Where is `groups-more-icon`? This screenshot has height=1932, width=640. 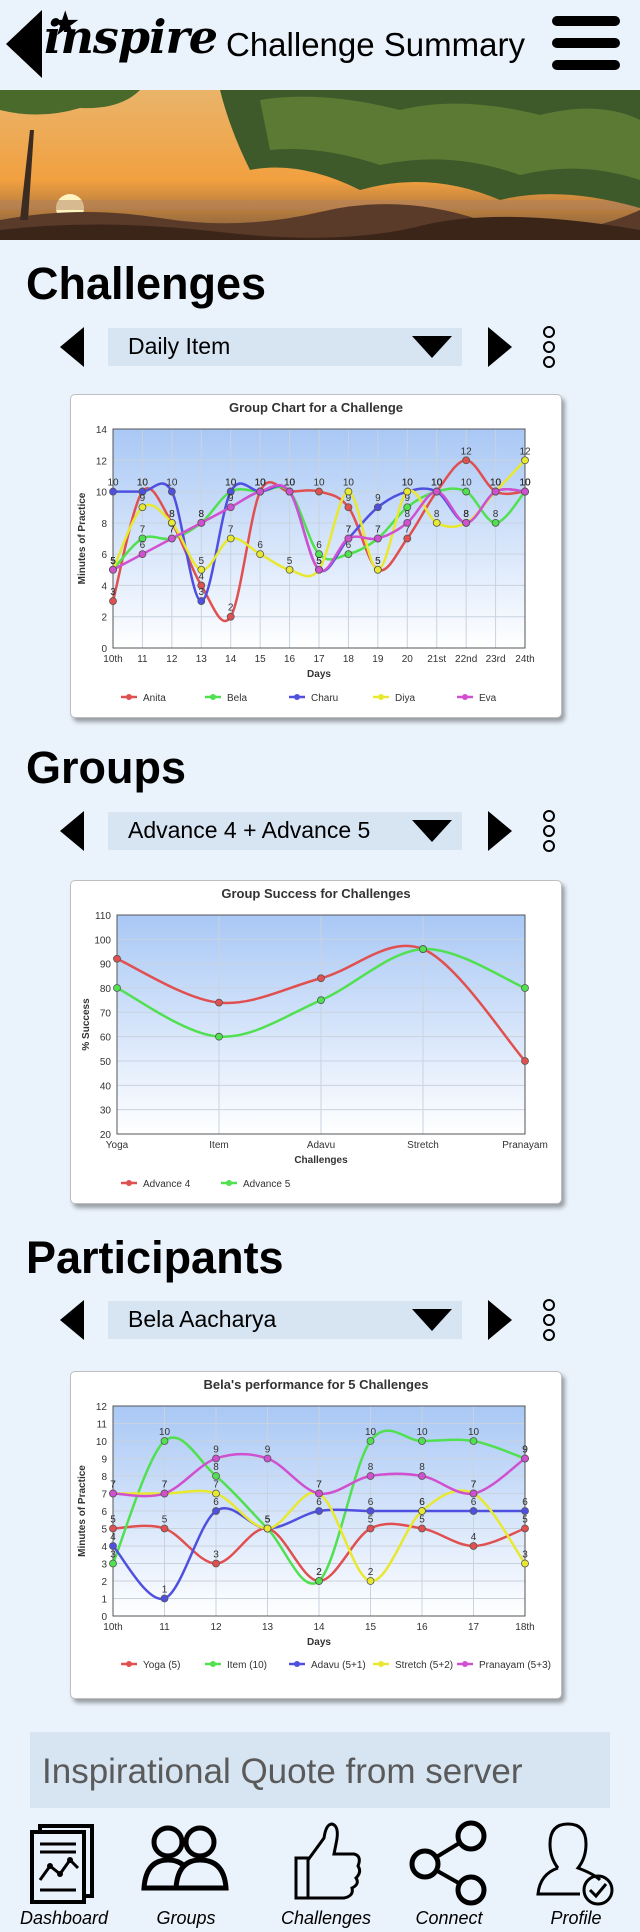 groups-more-icon is located at coordinates (550, 832).